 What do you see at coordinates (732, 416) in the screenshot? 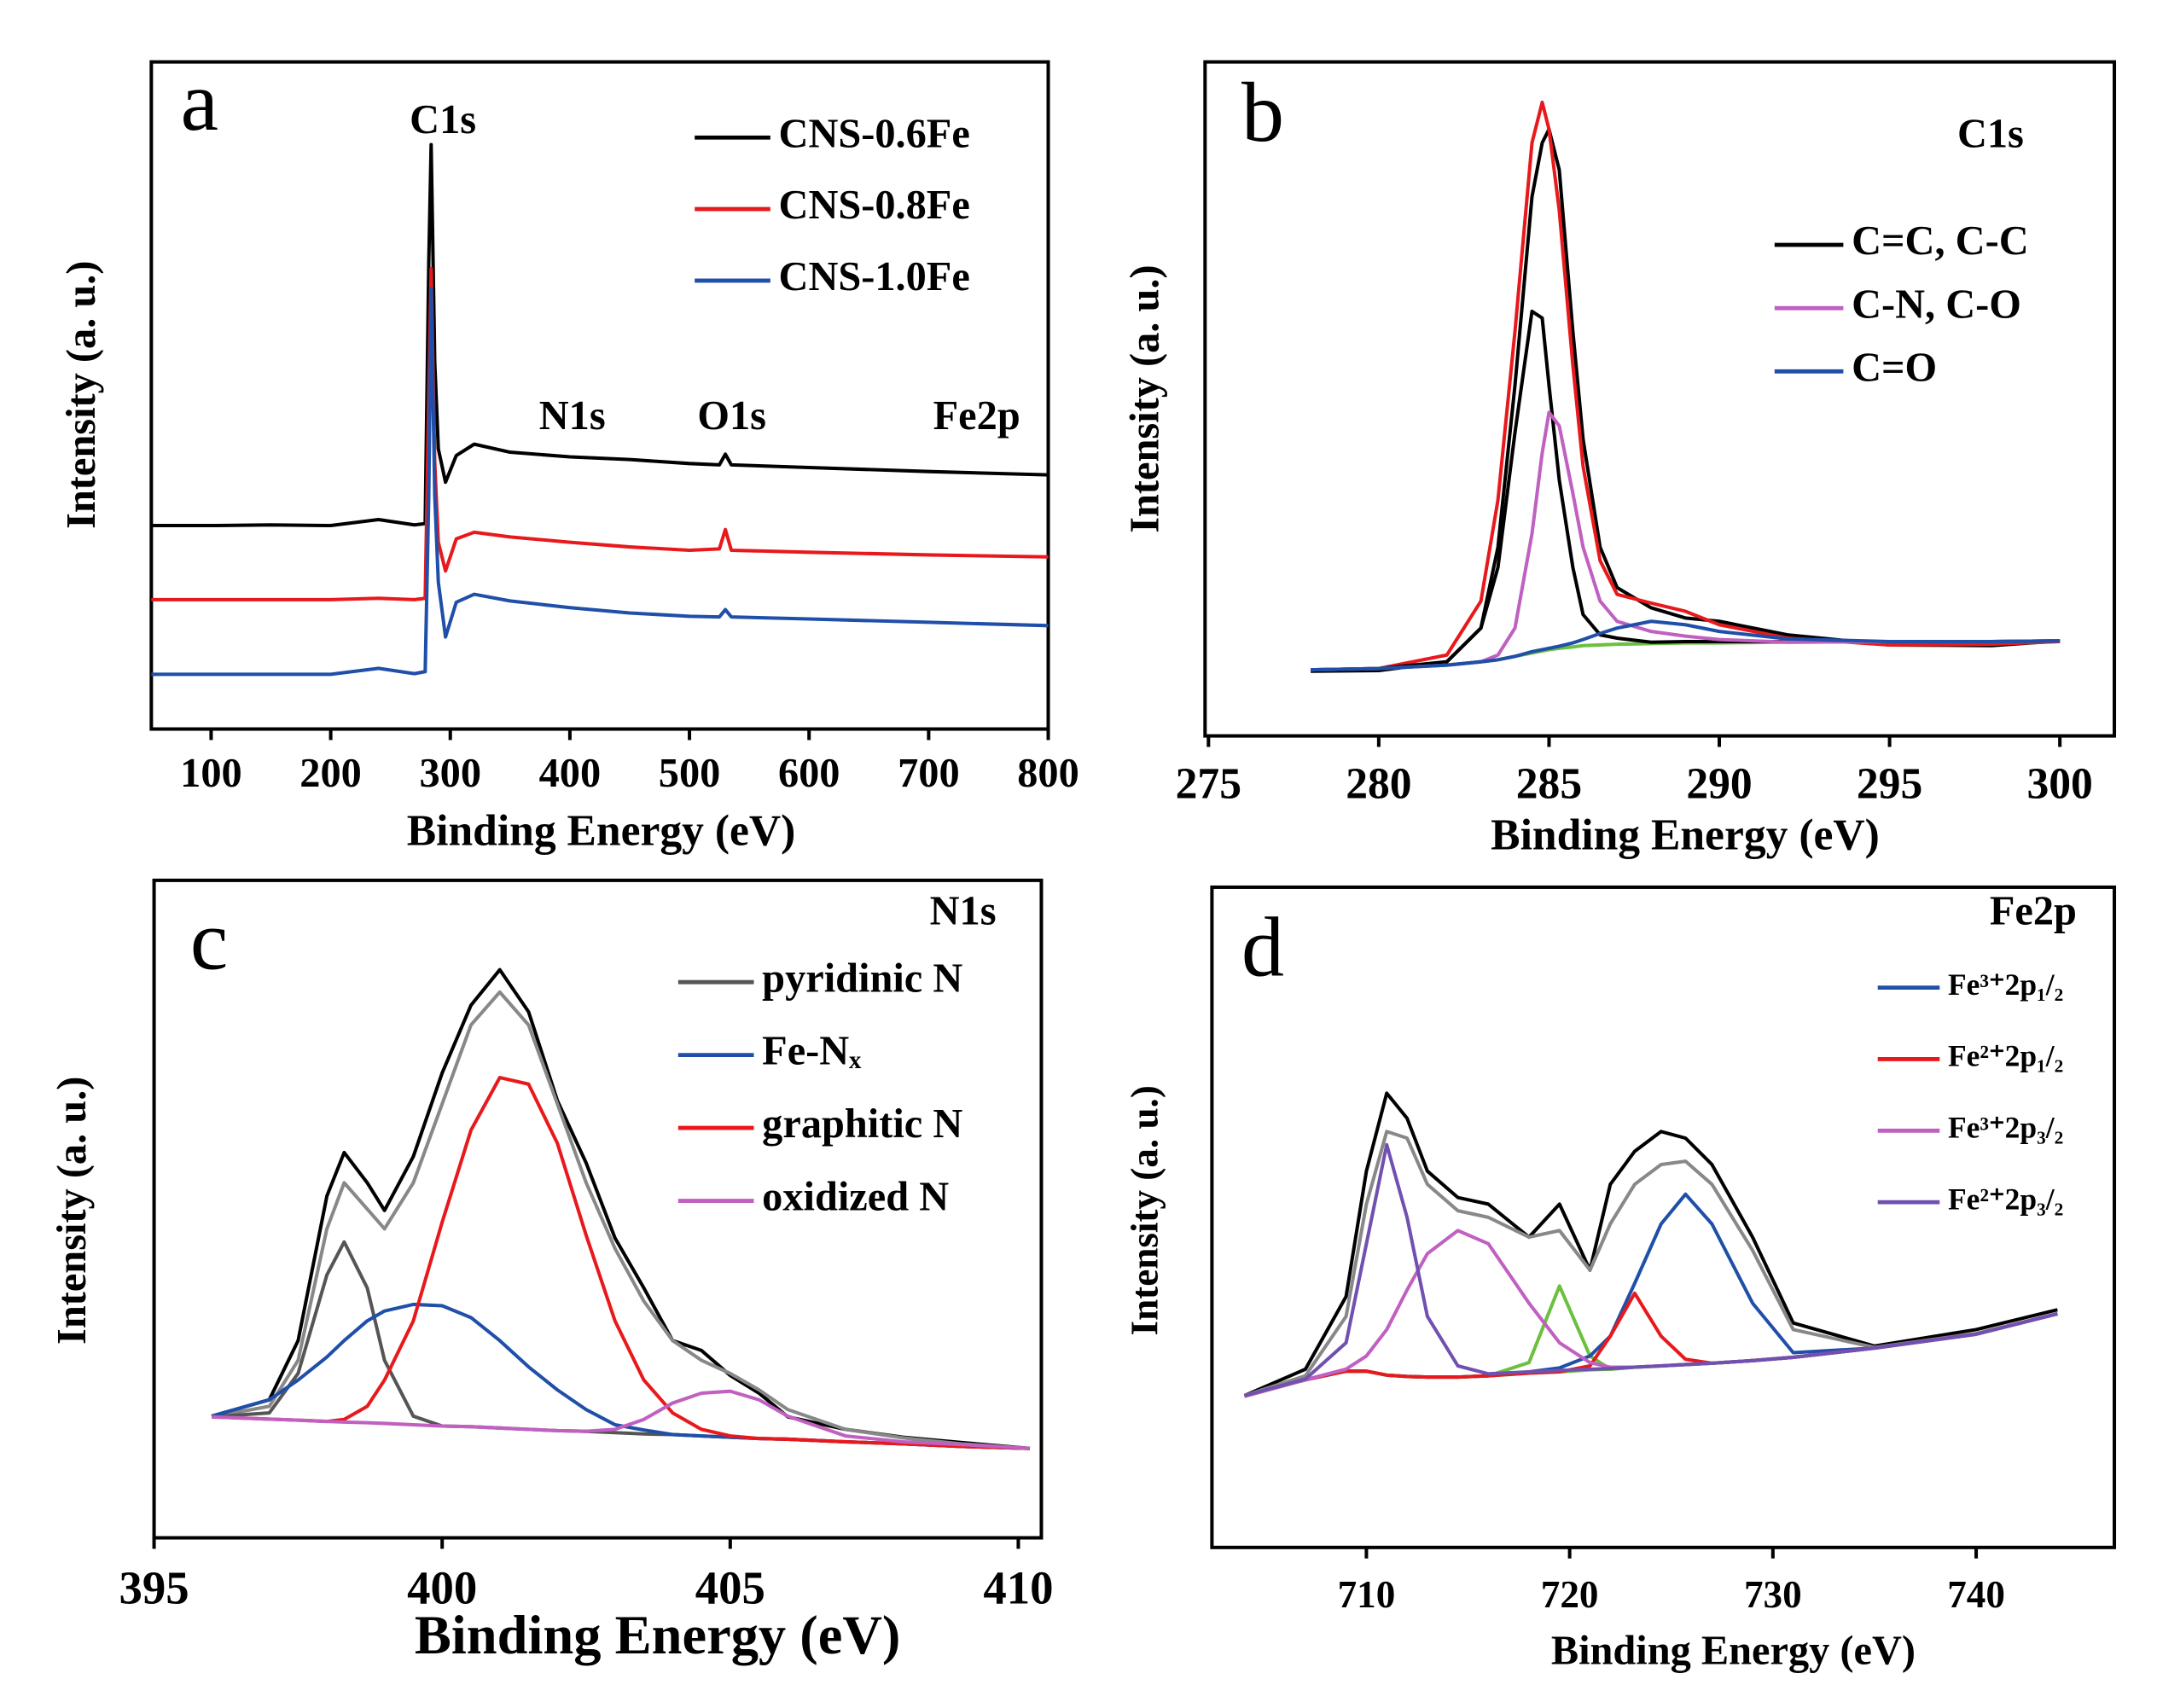
I see `peak-annotation: O1s` at bounding box center [732, 416].